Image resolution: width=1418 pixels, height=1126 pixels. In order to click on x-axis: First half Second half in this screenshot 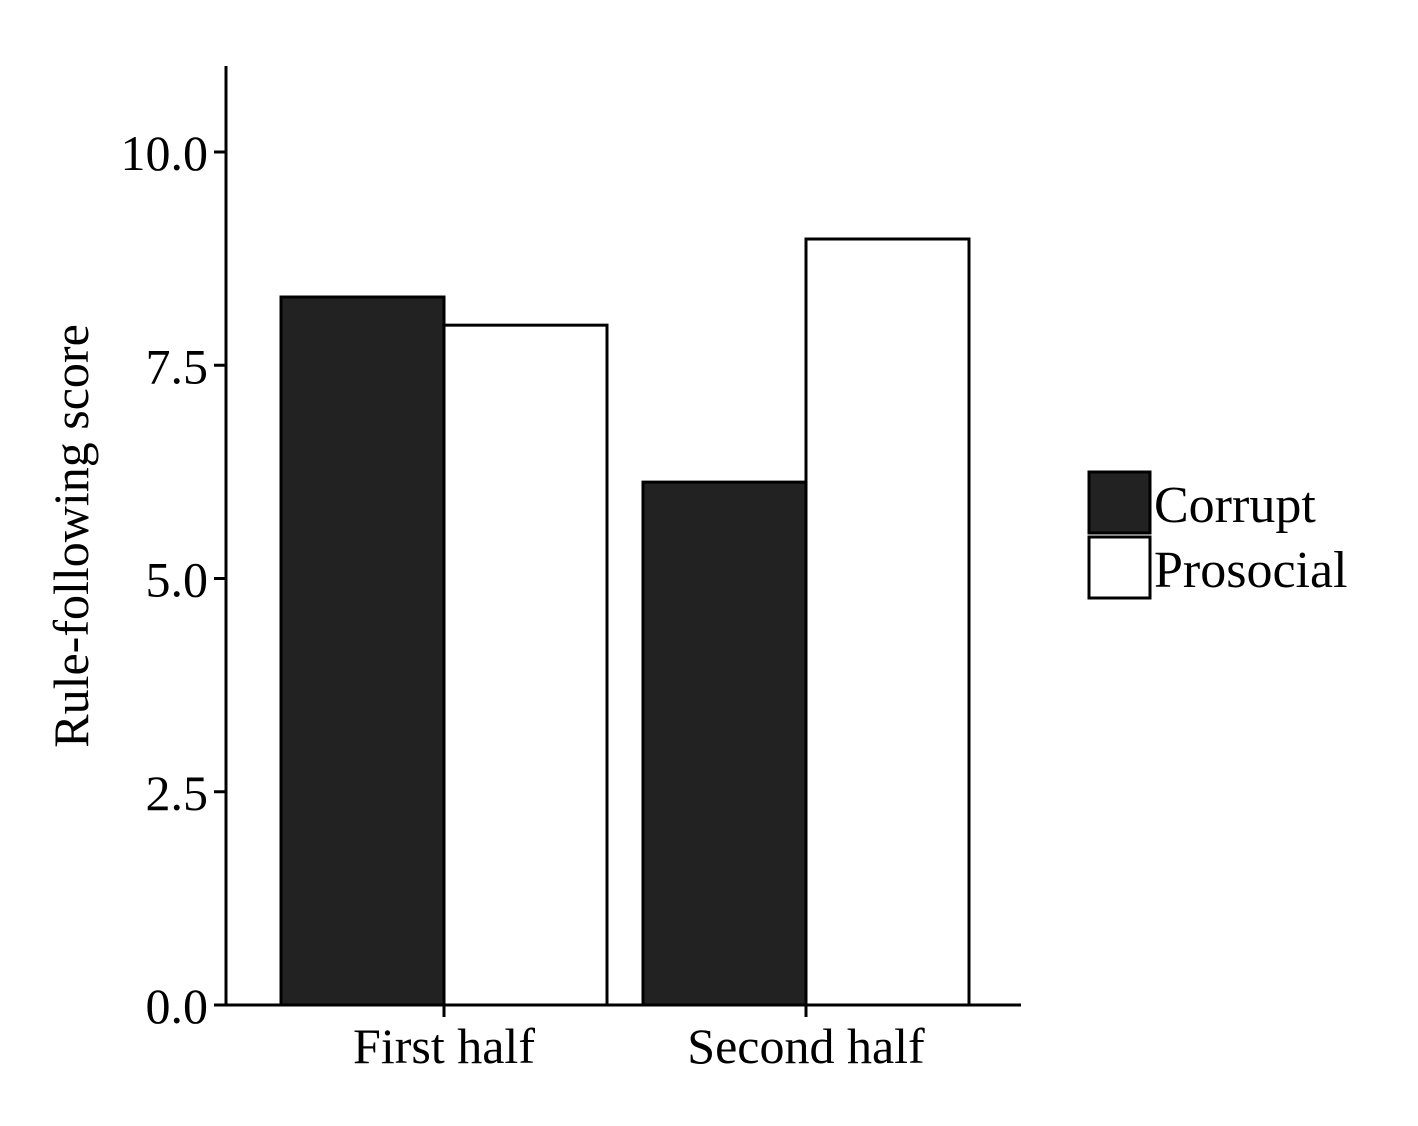, I will do `click(622, 1038)`.